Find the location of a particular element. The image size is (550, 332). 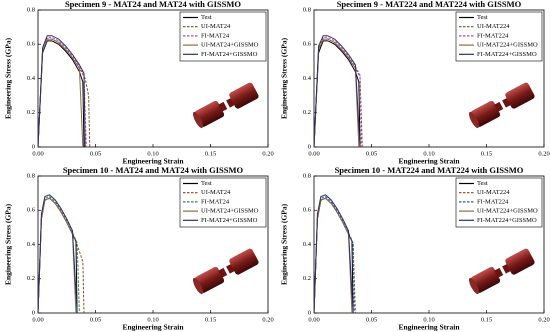

chart-title: Specimen 9 - MAT24 and MAT24 with GISSMO is located at coordinates (153, 4).